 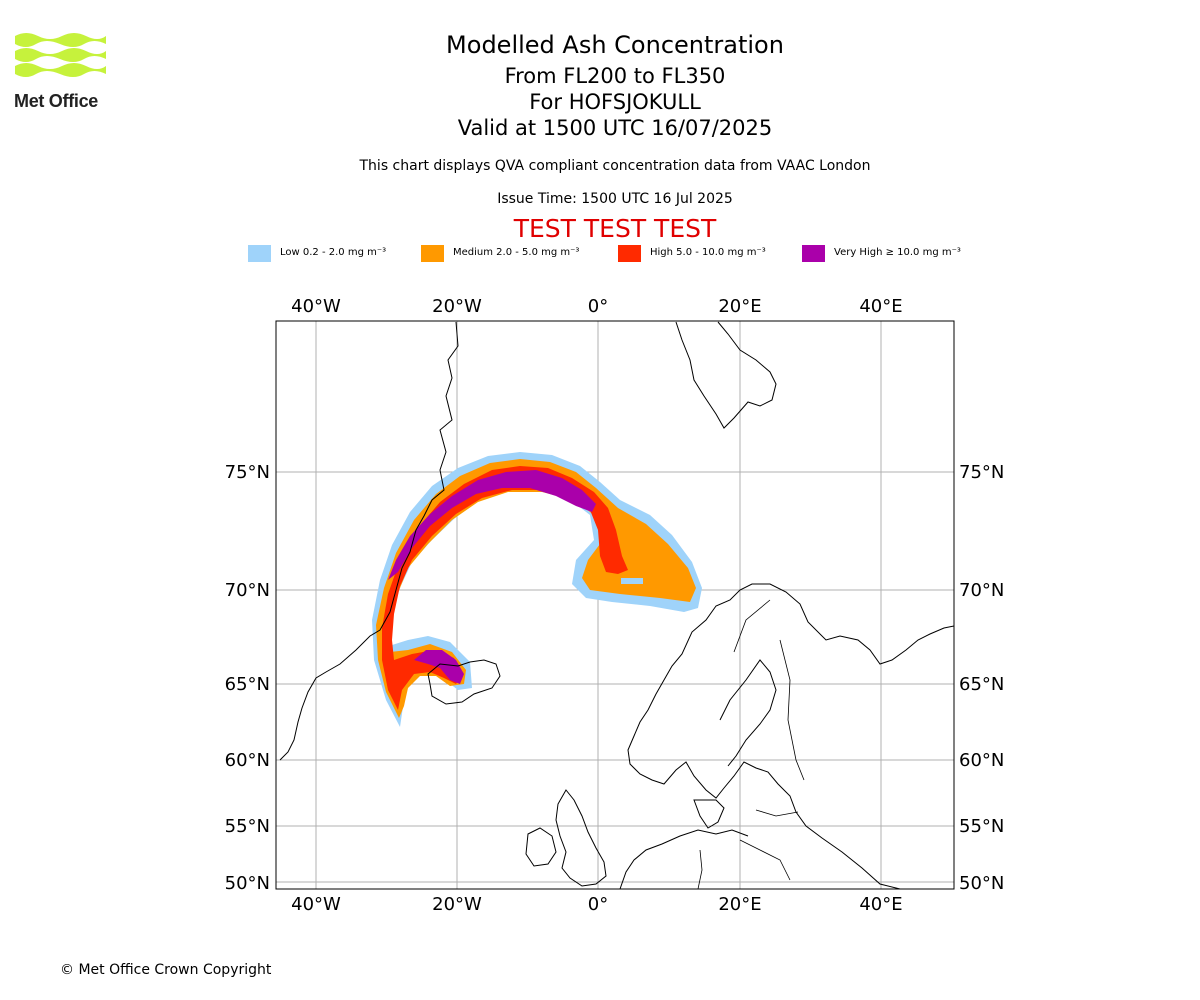 What do you see at coordinates (897, 252) in the screenshot?
I see `legend-label-very-high: Very High ≥ 10.0 mg m⁻³` at bounding box center [897, 252].